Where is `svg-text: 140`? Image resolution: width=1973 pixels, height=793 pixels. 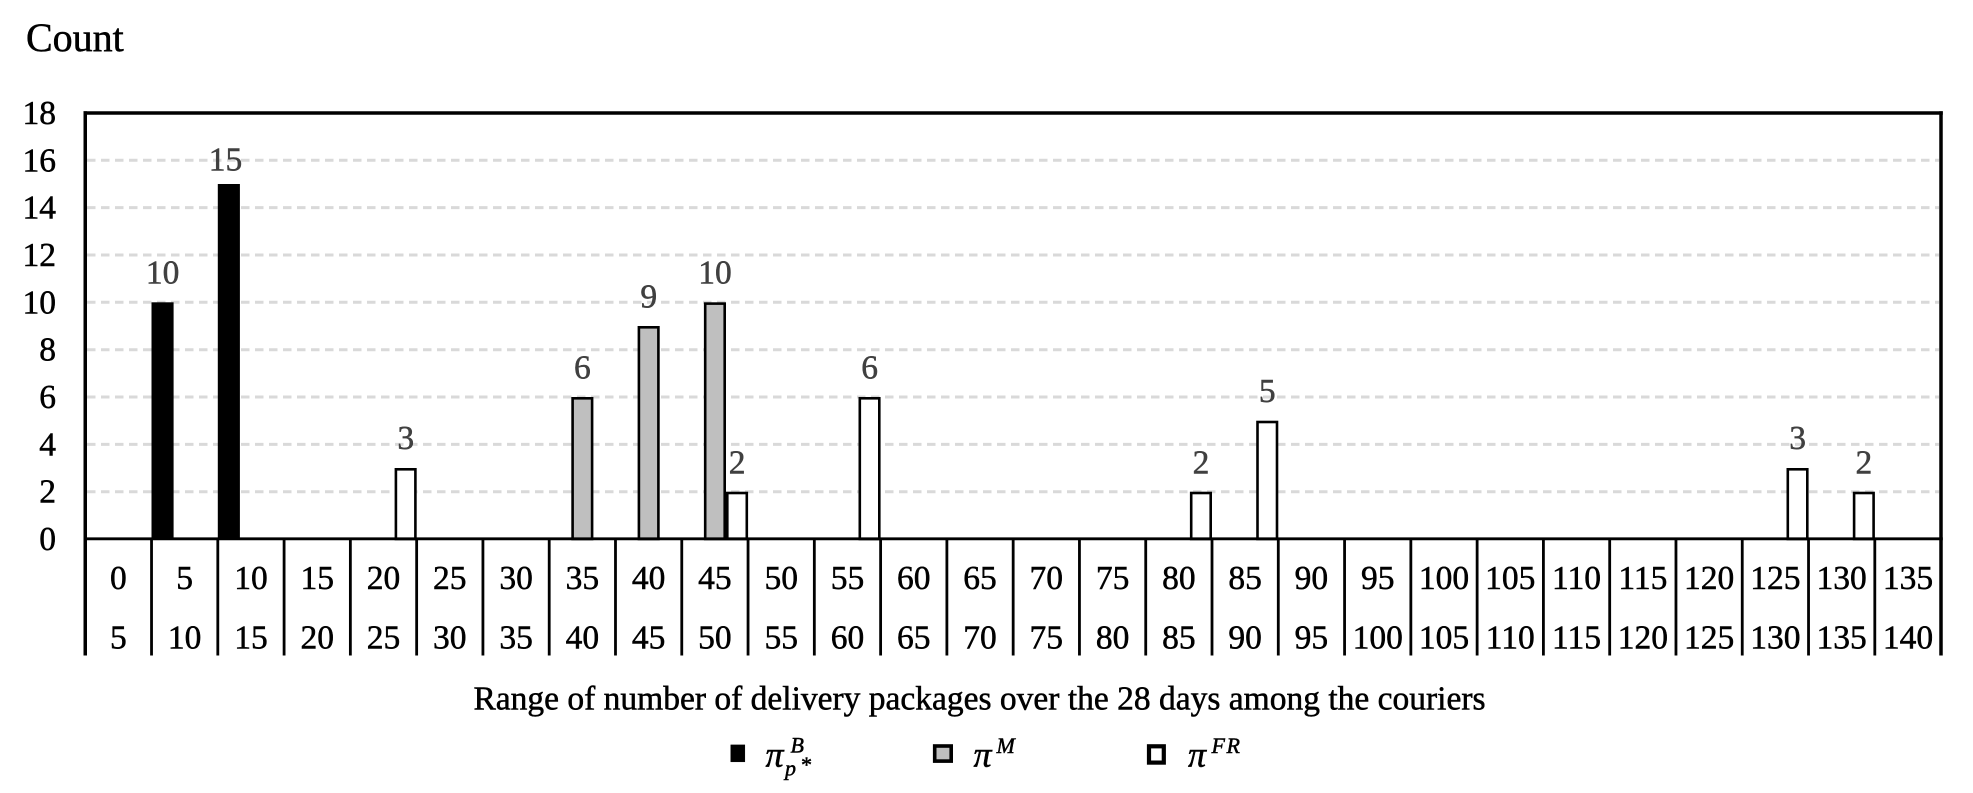 svg-text: 140 is located at coordinates (1908, 638).